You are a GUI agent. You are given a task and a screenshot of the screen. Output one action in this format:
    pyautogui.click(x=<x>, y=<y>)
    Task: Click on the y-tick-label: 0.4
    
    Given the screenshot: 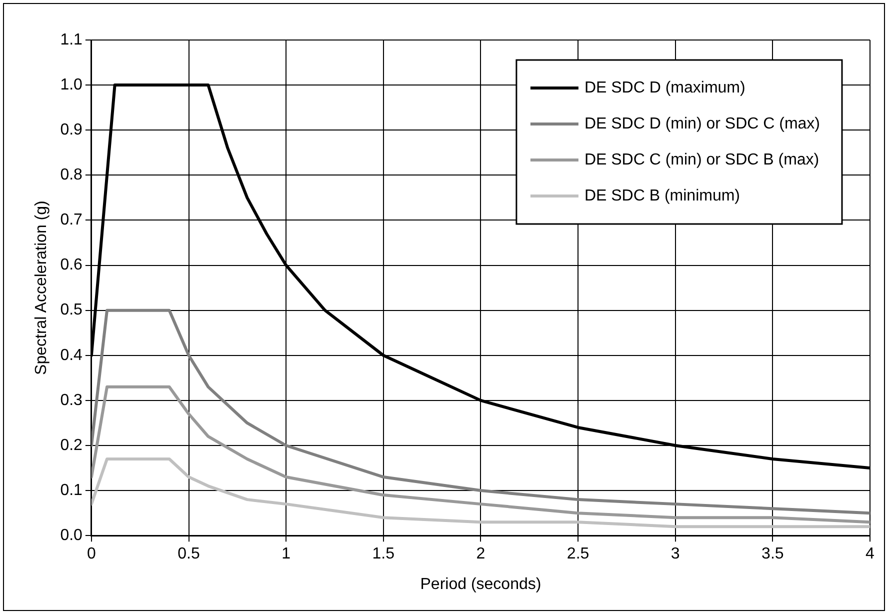 What is the action you would take?
    pyautogui.click(x=71, y=355)
    